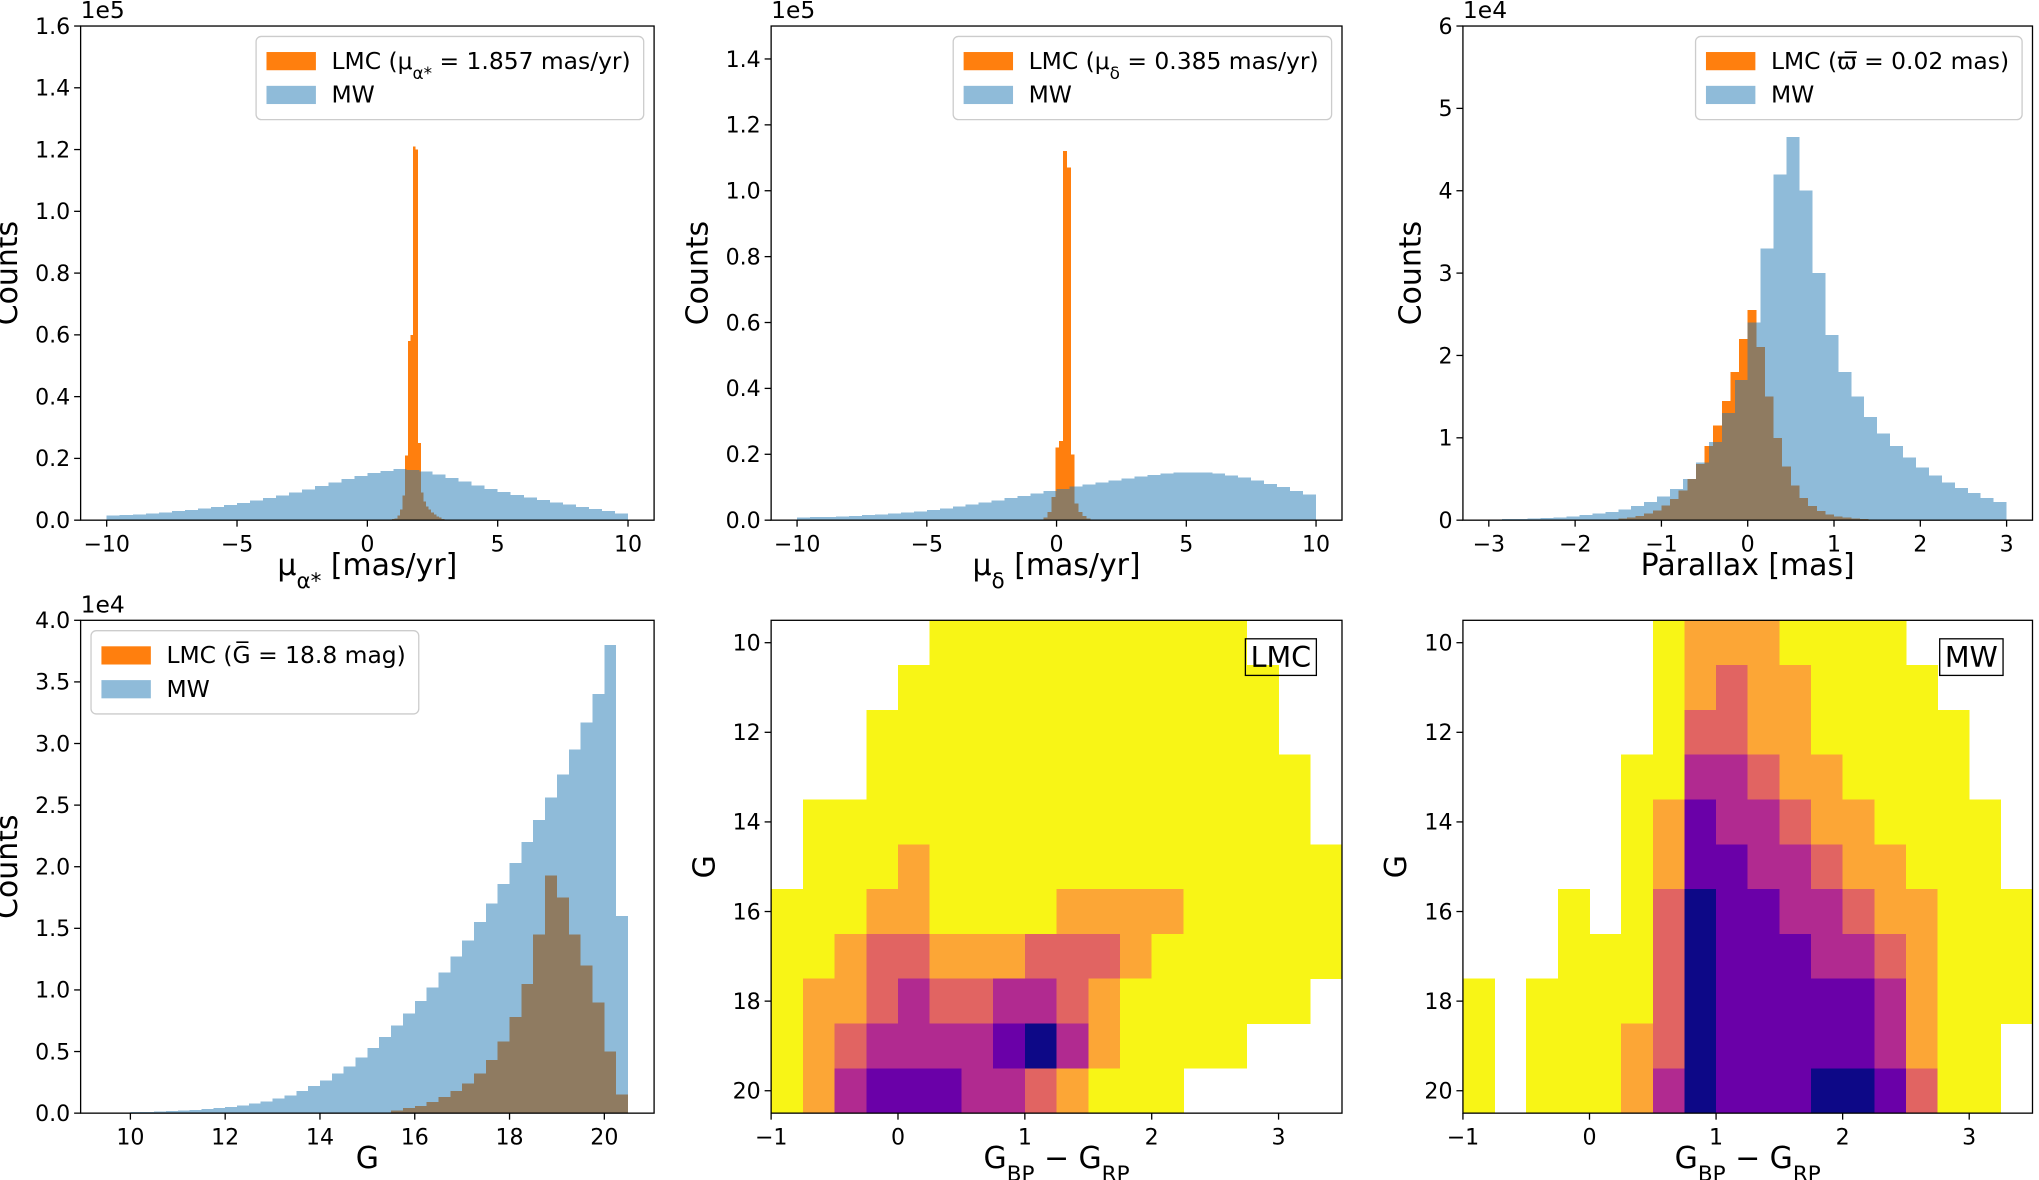 The height and width of the screenshot is (1180, 2039). I want to click on legend-label: MW, so click(1050, 95).